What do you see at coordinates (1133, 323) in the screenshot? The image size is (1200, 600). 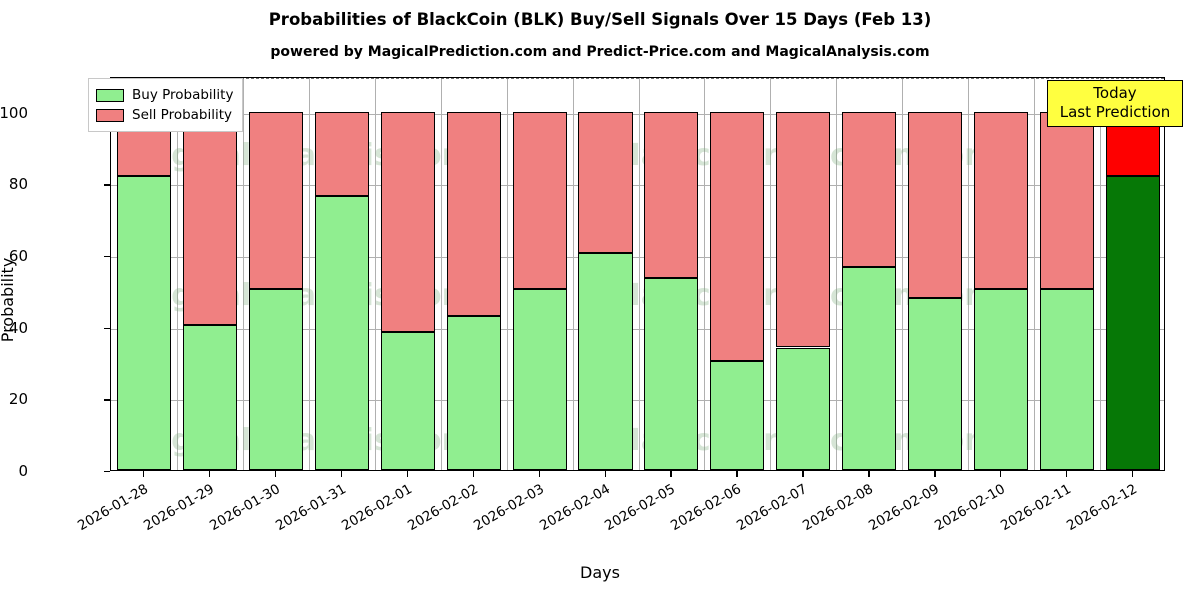 I see `bar-segment-buy-today` at bounding box center [1133, 323].